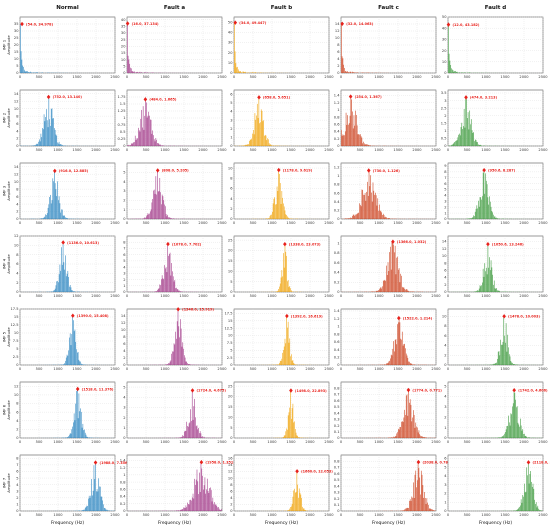  Describe the element at coordinates (230, 458) in the screenshot. I see `y-tick-label: 16` at that location.